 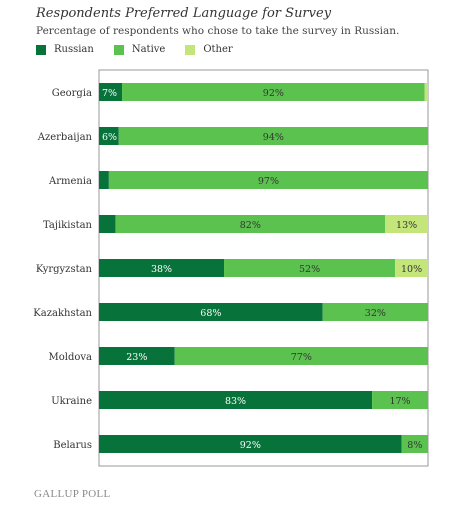 I want to click on data-label-native-kazakhstan: 32%, so click(x=375, y=313).